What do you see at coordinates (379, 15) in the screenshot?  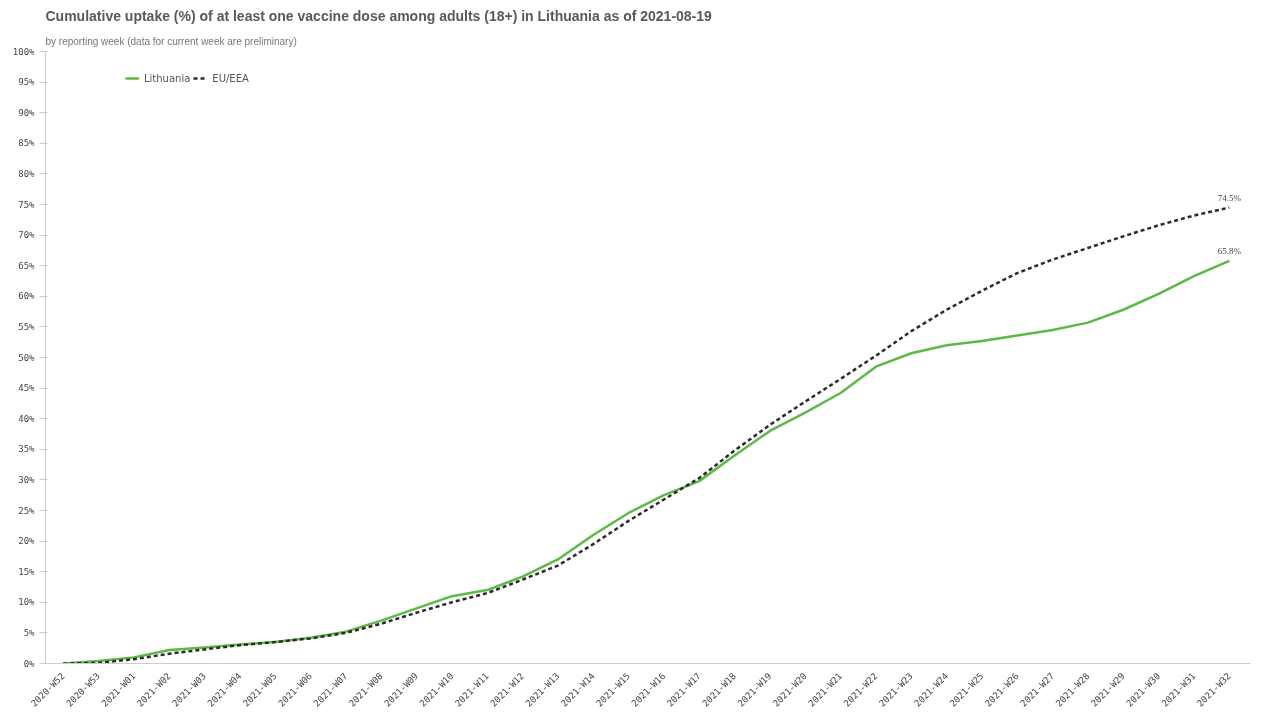 I see `chart-title: Cumulative uptake (%) of at least one vaccine dose among adults (18+) in Lithuania as of 2021-08-19` at bounding box center [379, 15].